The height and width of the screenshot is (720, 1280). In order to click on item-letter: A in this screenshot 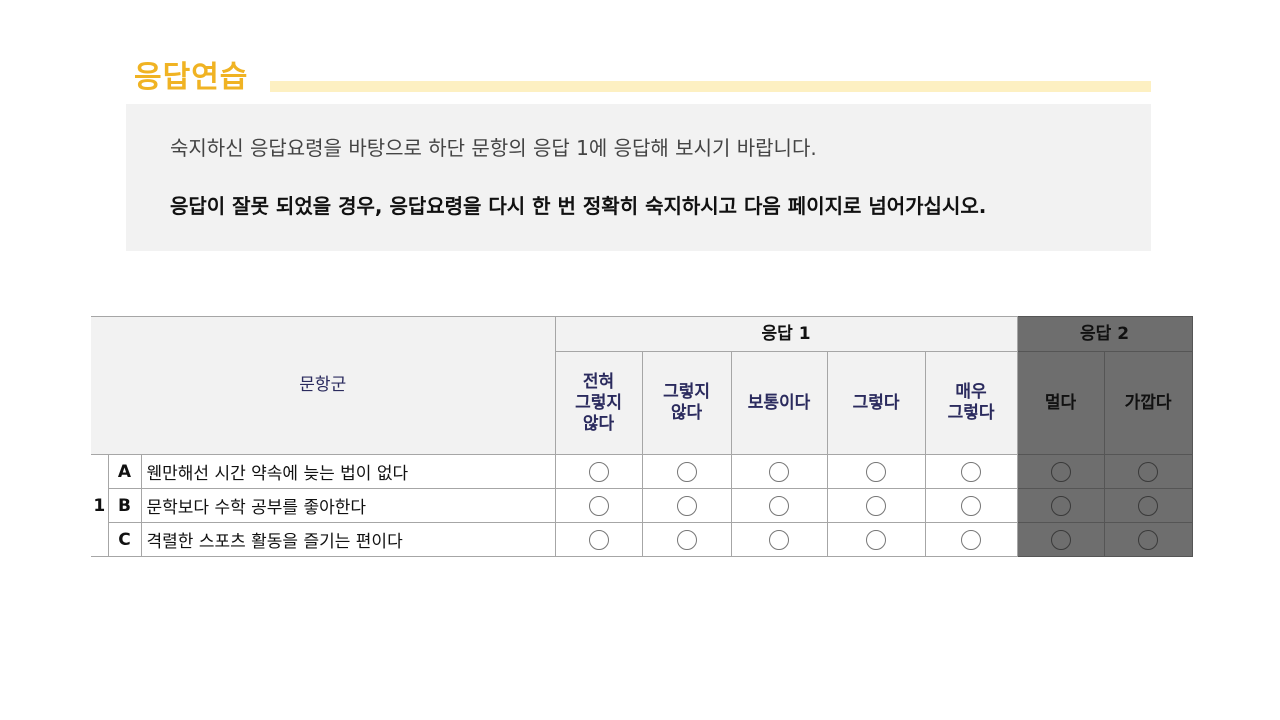, I will do `click(124, 471)`.